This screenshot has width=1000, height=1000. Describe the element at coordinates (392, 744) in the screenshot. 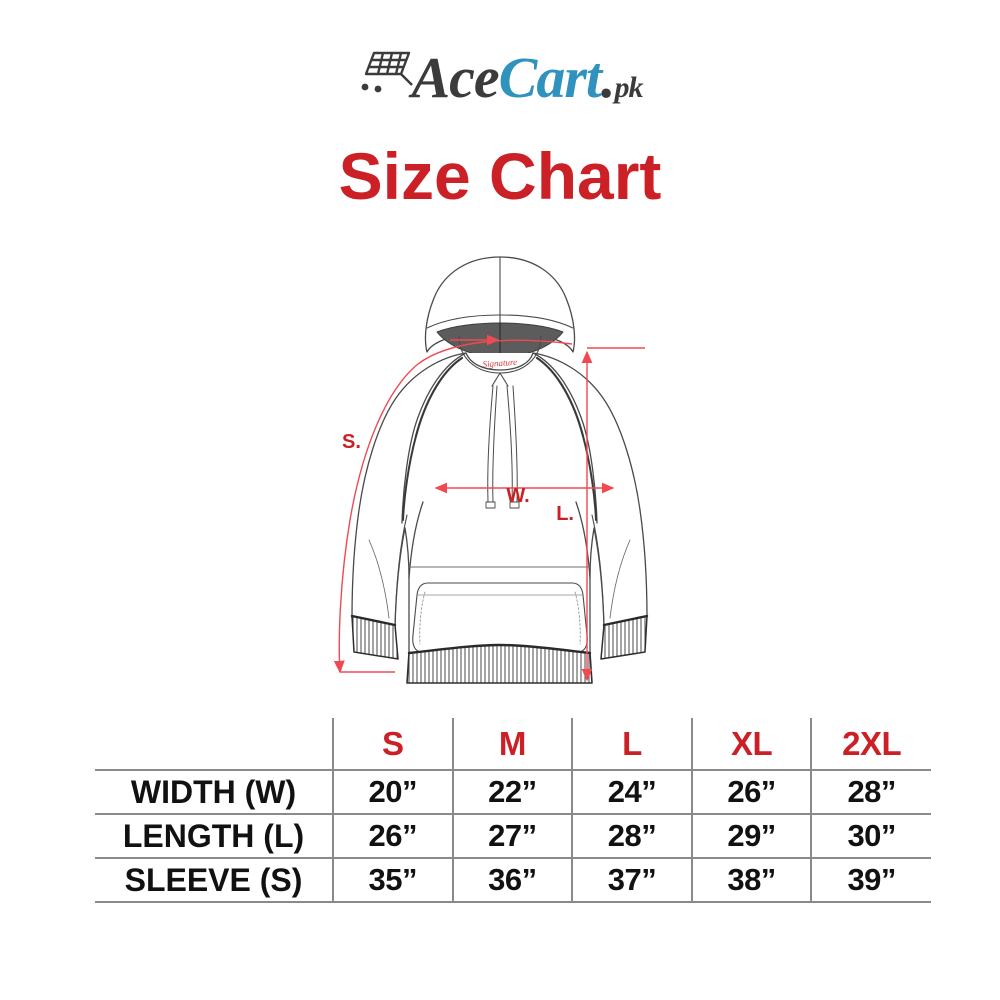

I see `header-cell-s: S` at that location.